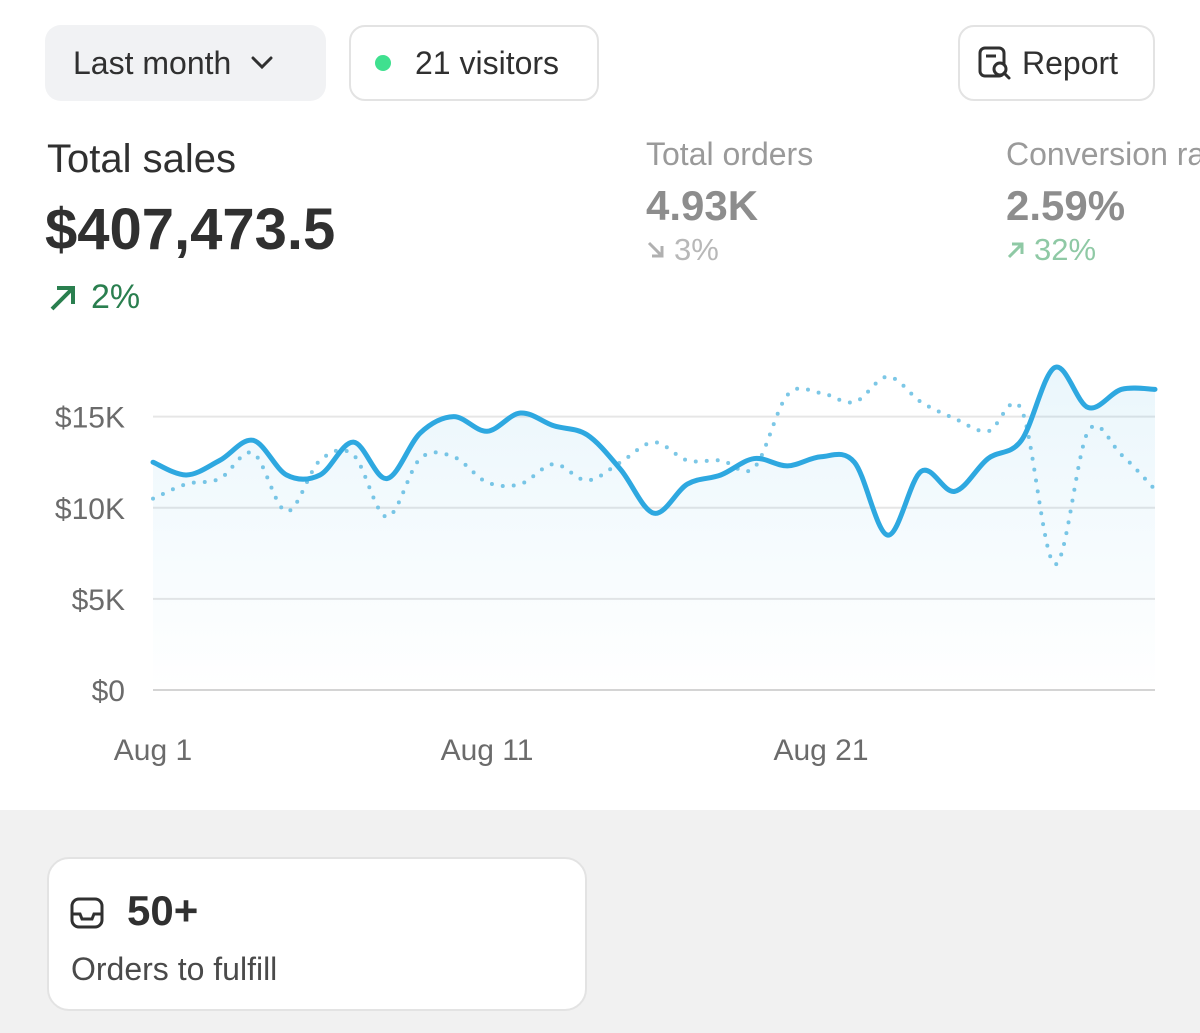 The height and width of the screenshot is (1033, 1200). Describe the element at coordinates (820, 750) in the screenshot. I see `x-tick-label: Aug 21` at that location.